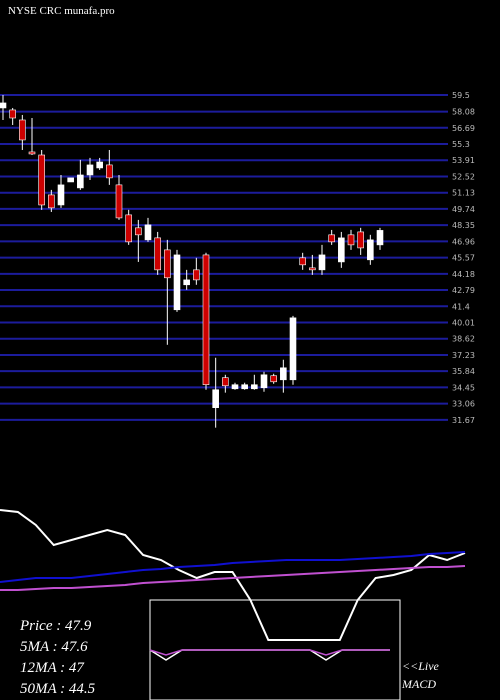 This screenshot has width=500, height=700. Describe the element at coordinates (55, 626) in the screenshot. I see `stat-text: Price : 47.9` at that location.